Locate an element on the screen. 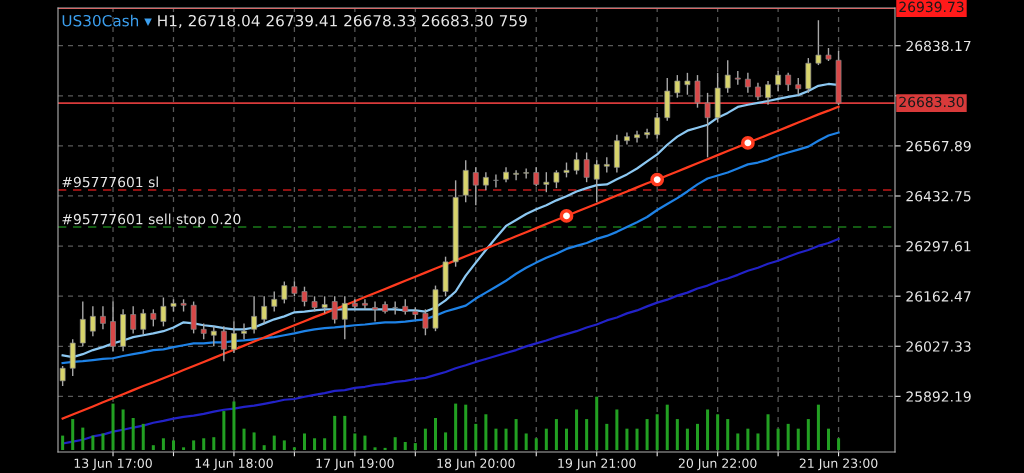 The width and height of the screenshot is (1024, 473). x-tick-label: 20 Jun 22:00 is located at coordinates (717, 464).